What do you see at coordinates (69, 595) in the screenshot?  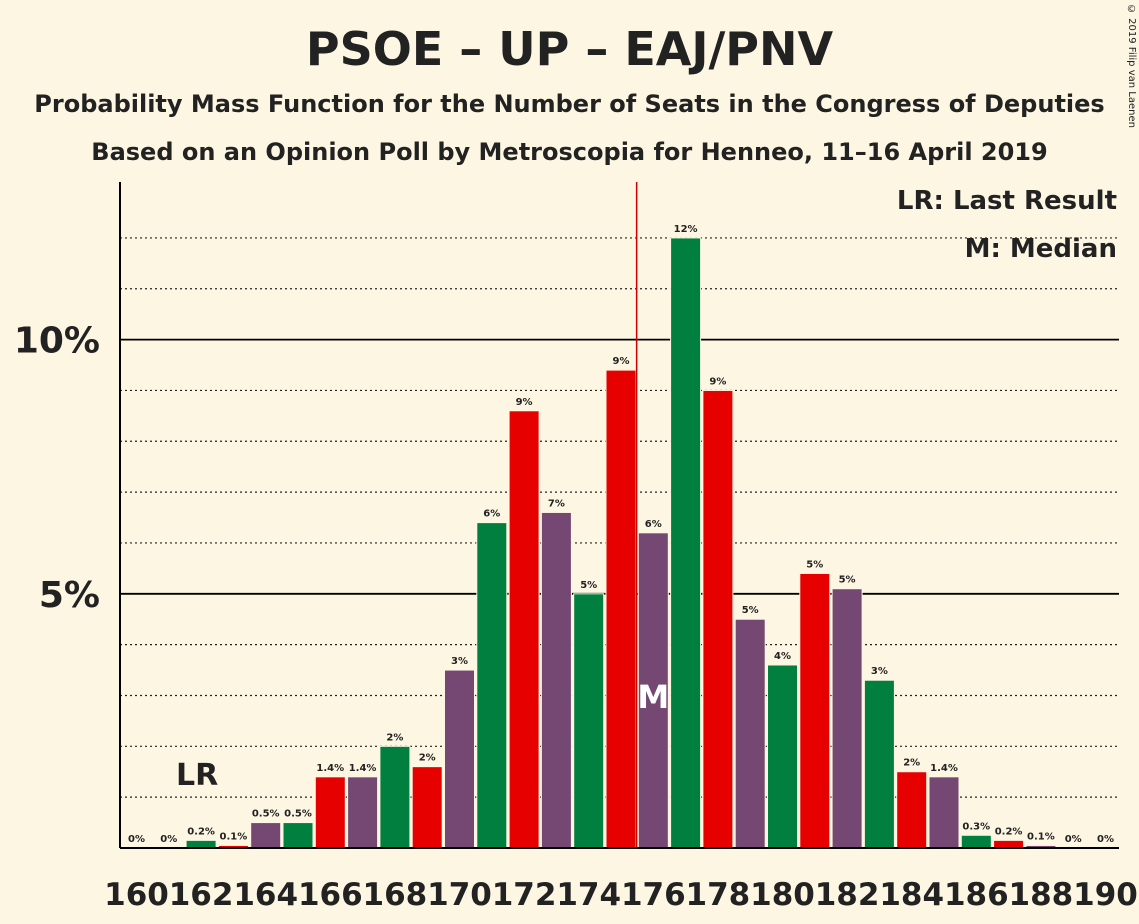 I see `y-tick-label: 5%` at bounding box center [69, 595].